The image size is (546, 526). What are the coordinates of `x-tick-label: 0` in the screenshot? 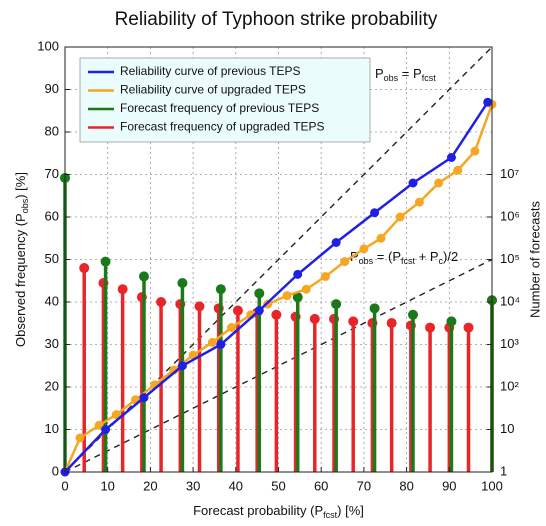 It's located at (64, 485).